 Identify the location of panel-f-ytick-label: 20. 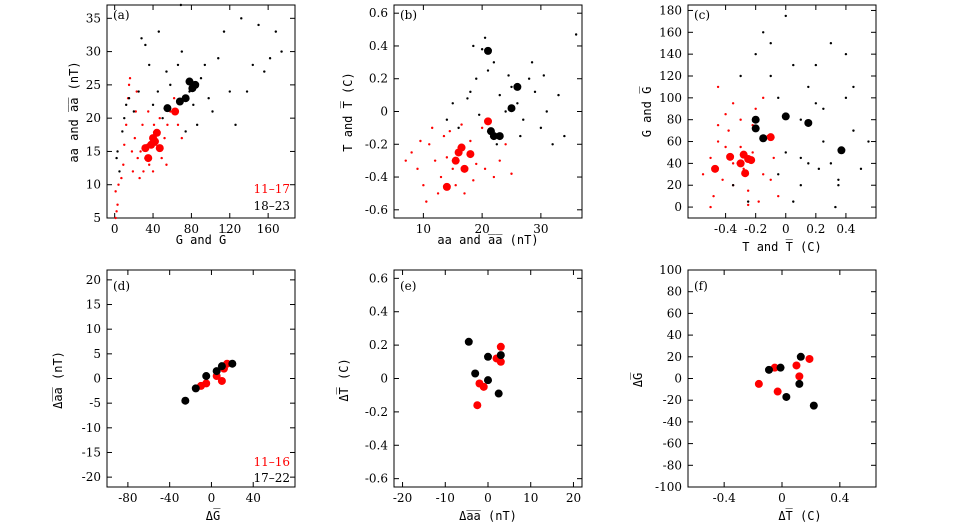
(674, 357).